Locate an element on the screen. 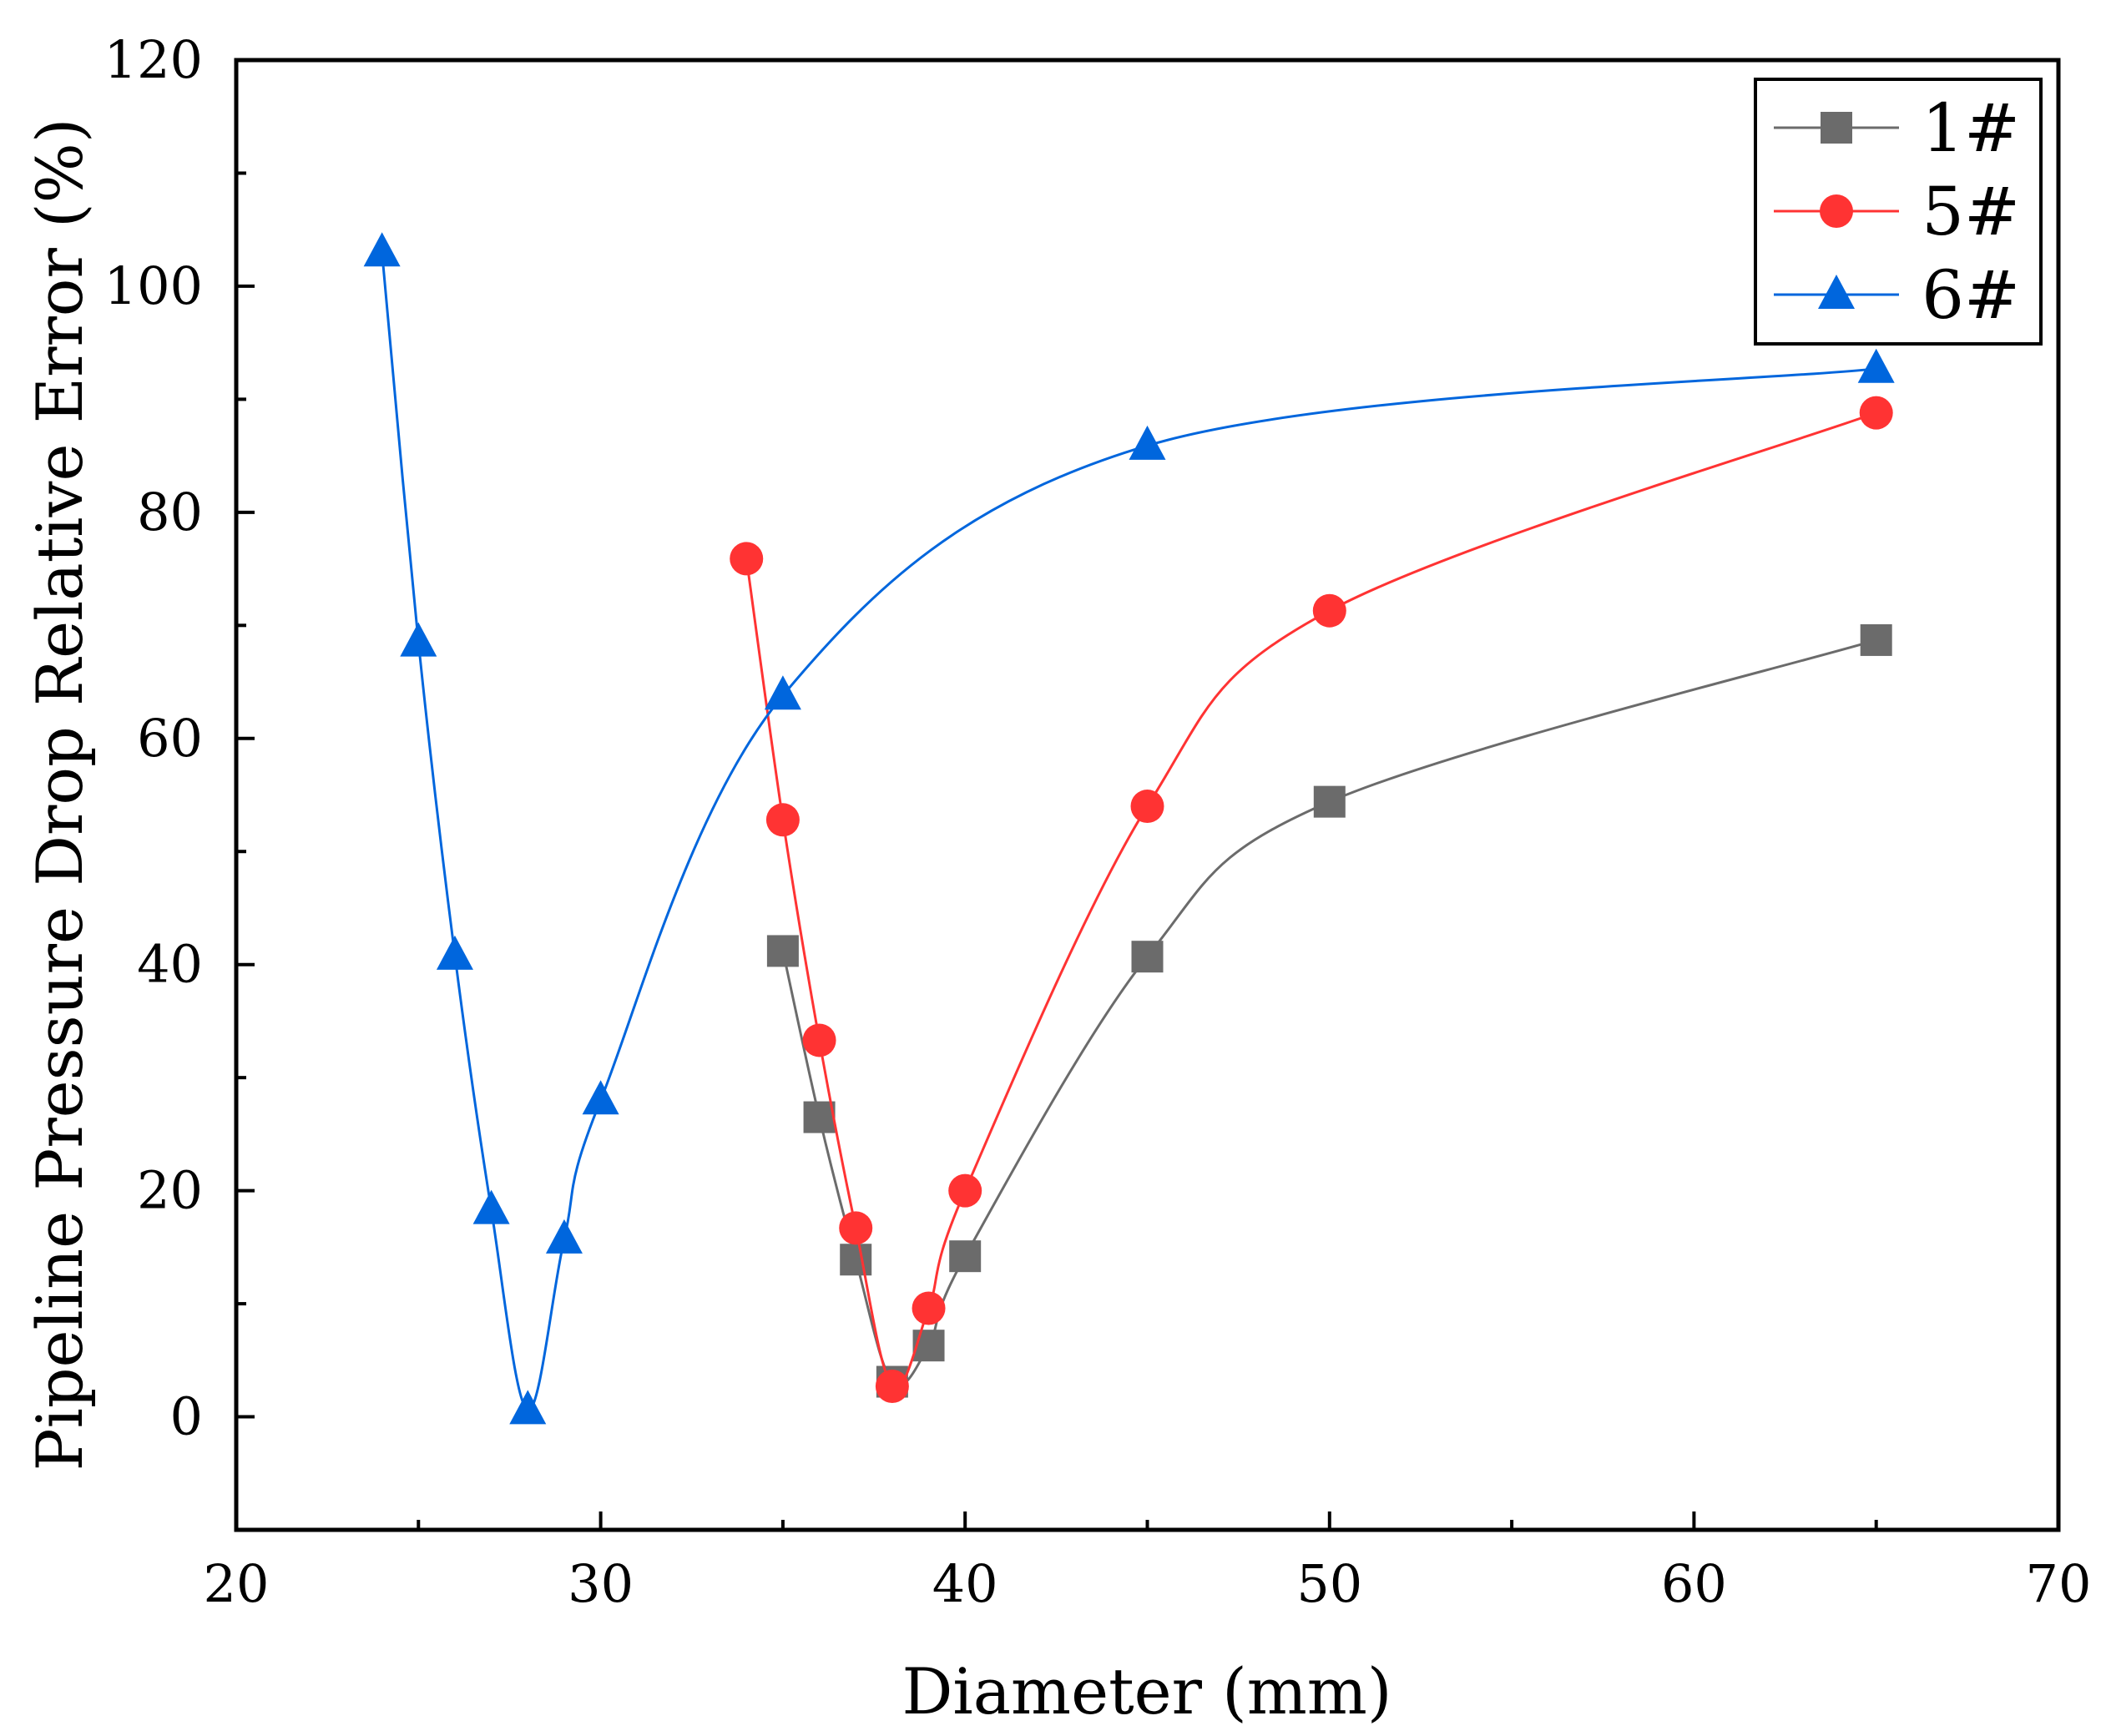  y-tick-label: 120 is located at coordinates (153, 59).